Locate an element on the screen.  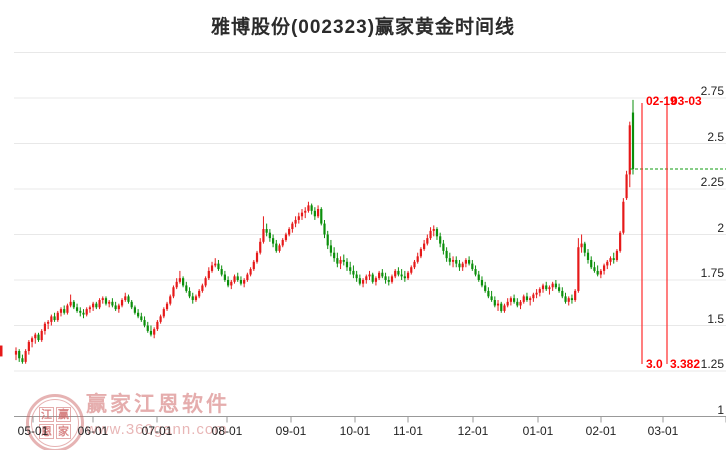
timeline-date-label-1: 02-19 is located at coordinates (661, 101).